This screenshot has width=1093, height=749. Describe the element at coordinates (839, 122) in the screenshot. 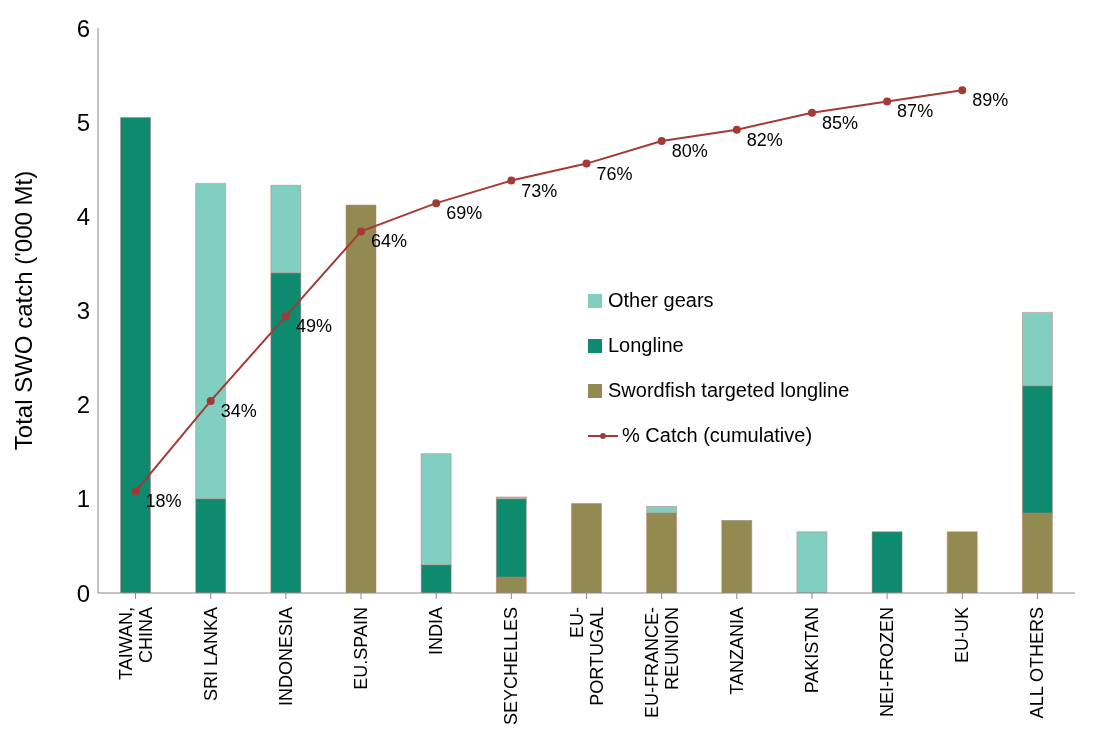

I see `data-label: 85%` at that location.